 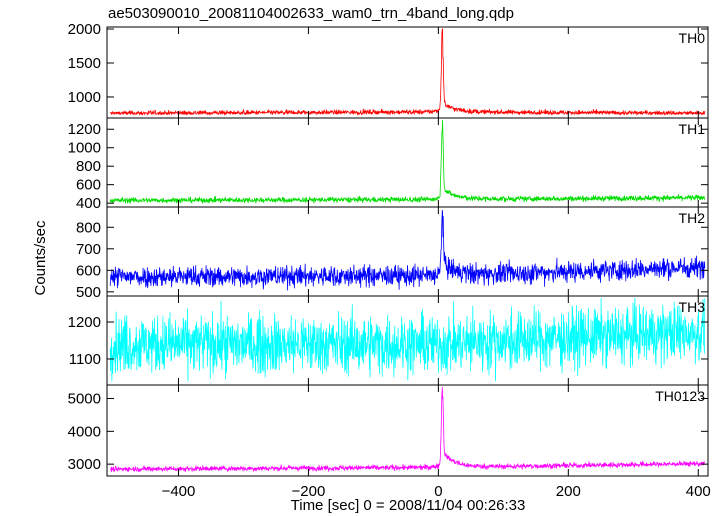 I want to click on y-tick-label: 3000, so click(x=84, y=464).